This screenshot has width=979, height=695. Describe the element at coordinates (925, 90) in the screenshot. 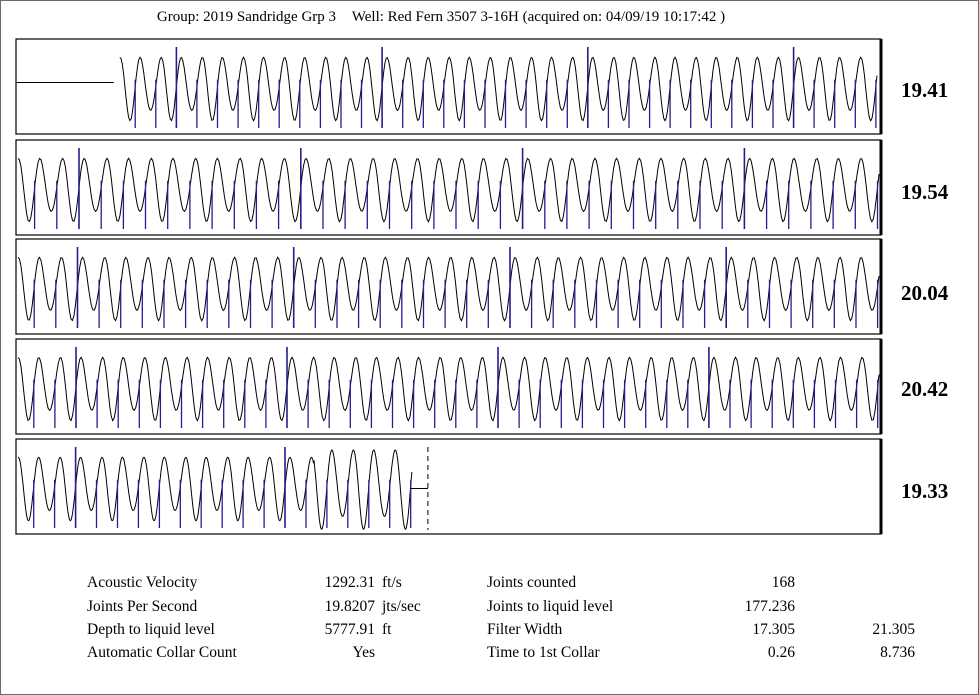

I see `trace-1-value: 19.41` at that location.